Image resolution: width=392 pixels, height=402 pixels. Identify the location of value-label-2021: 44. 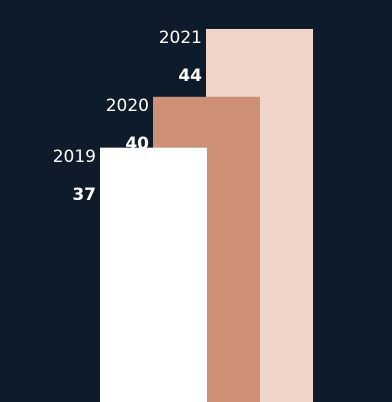
(190, 75).